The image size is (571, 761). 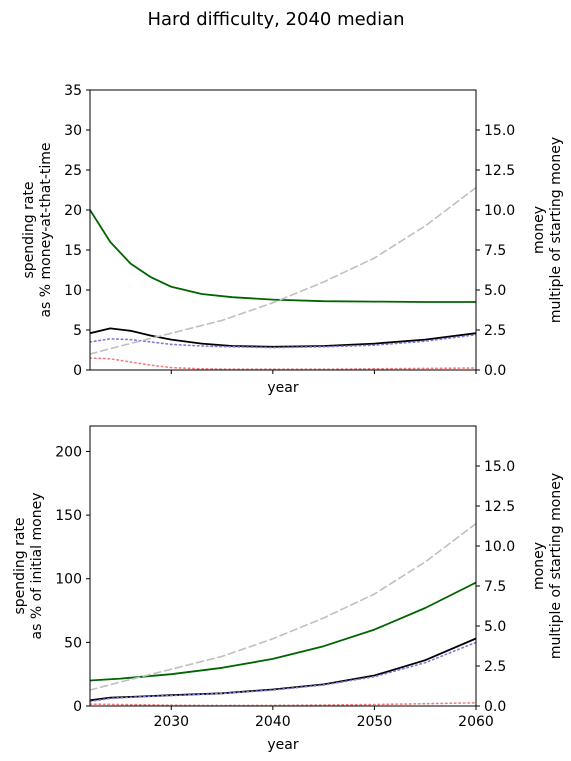 What do you see at coordinates (495, 667) in the screenshot?
I see `bottom-right-y-tick-label: 2.5` at bounding box center [495, 667].